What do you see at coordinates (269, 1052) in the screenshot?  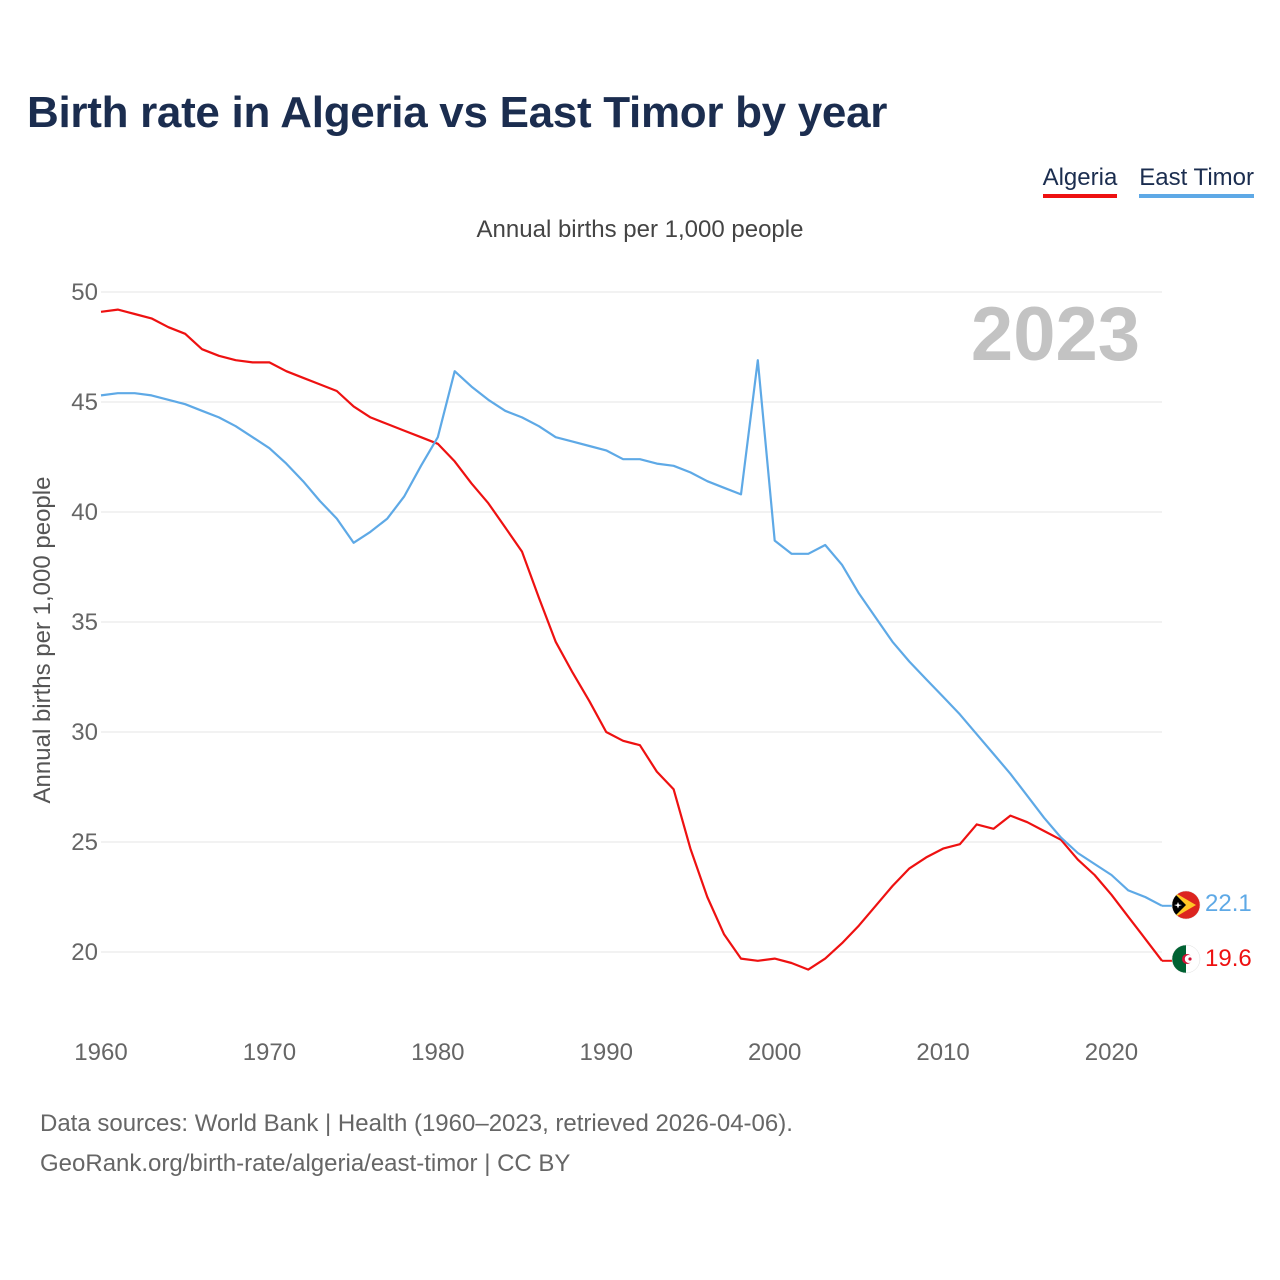 I see `x-tick-label: 1970` at bounding box center [269, 1052].